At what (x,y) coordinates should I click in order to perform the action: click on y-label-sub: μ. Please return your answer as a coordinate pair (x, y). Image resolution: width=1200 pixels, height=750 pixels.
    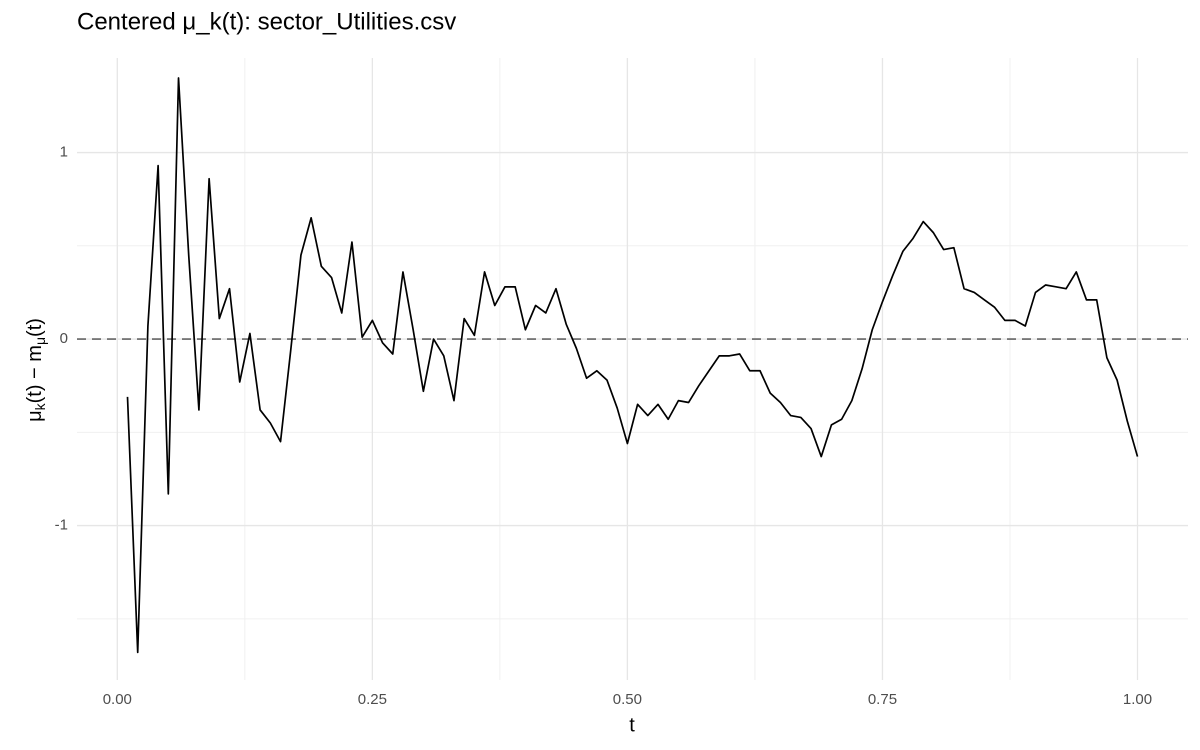
    Looking at the image, I should click on (40, 341).